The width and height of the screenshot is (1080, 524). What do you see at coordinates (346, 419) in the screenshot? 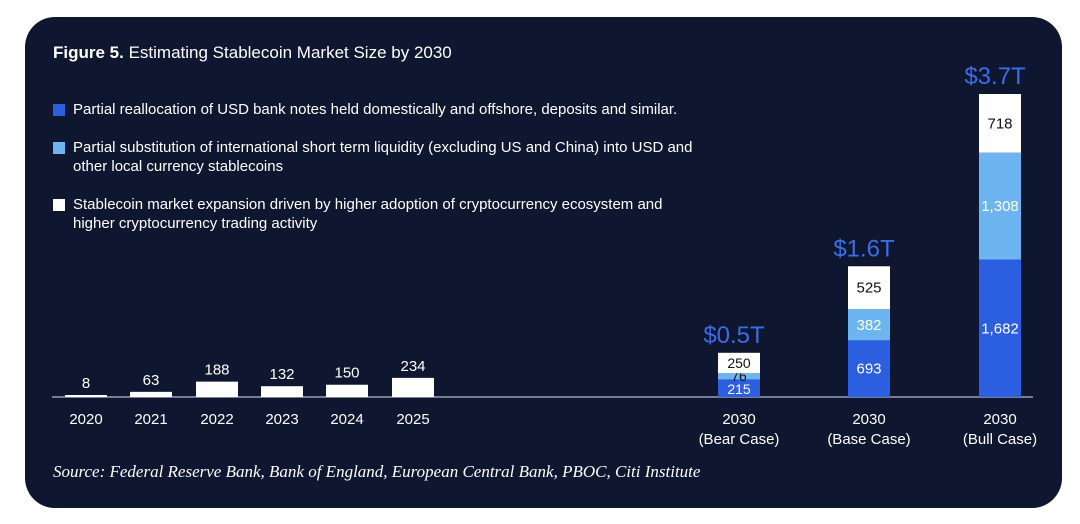
I see `x-tick-label: 2024` at bounding box center [346, 419].